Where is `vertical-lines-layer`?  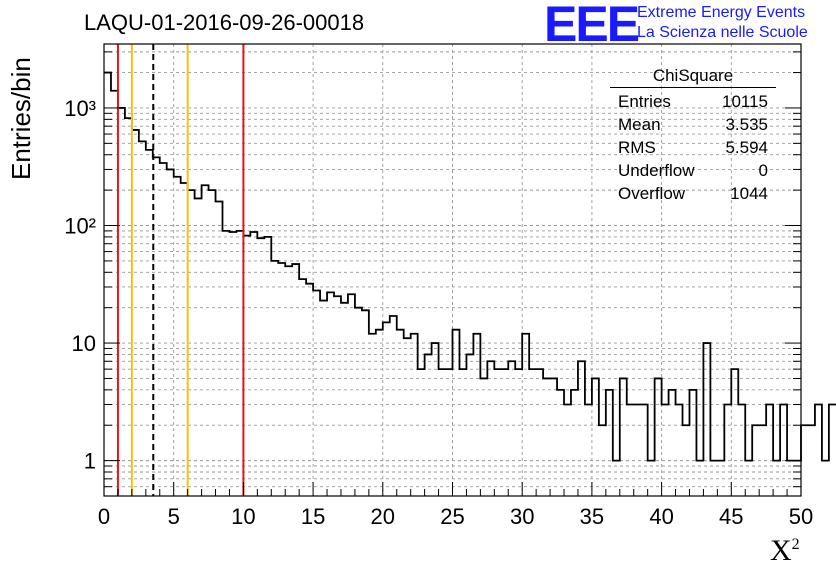 vertical-lines-layer is located at coordinates (180, 270).